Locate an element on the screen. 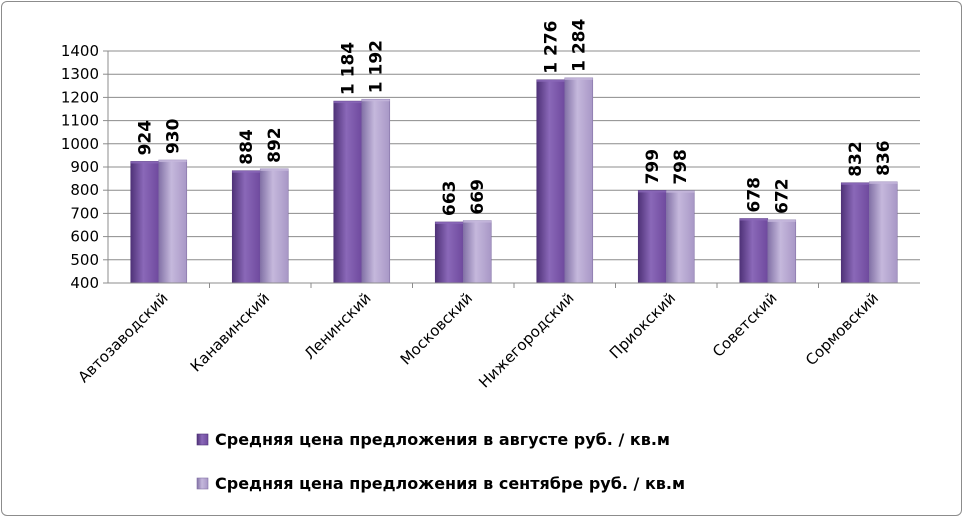  data-label: 1 276 is located at coordinates (552, 47).